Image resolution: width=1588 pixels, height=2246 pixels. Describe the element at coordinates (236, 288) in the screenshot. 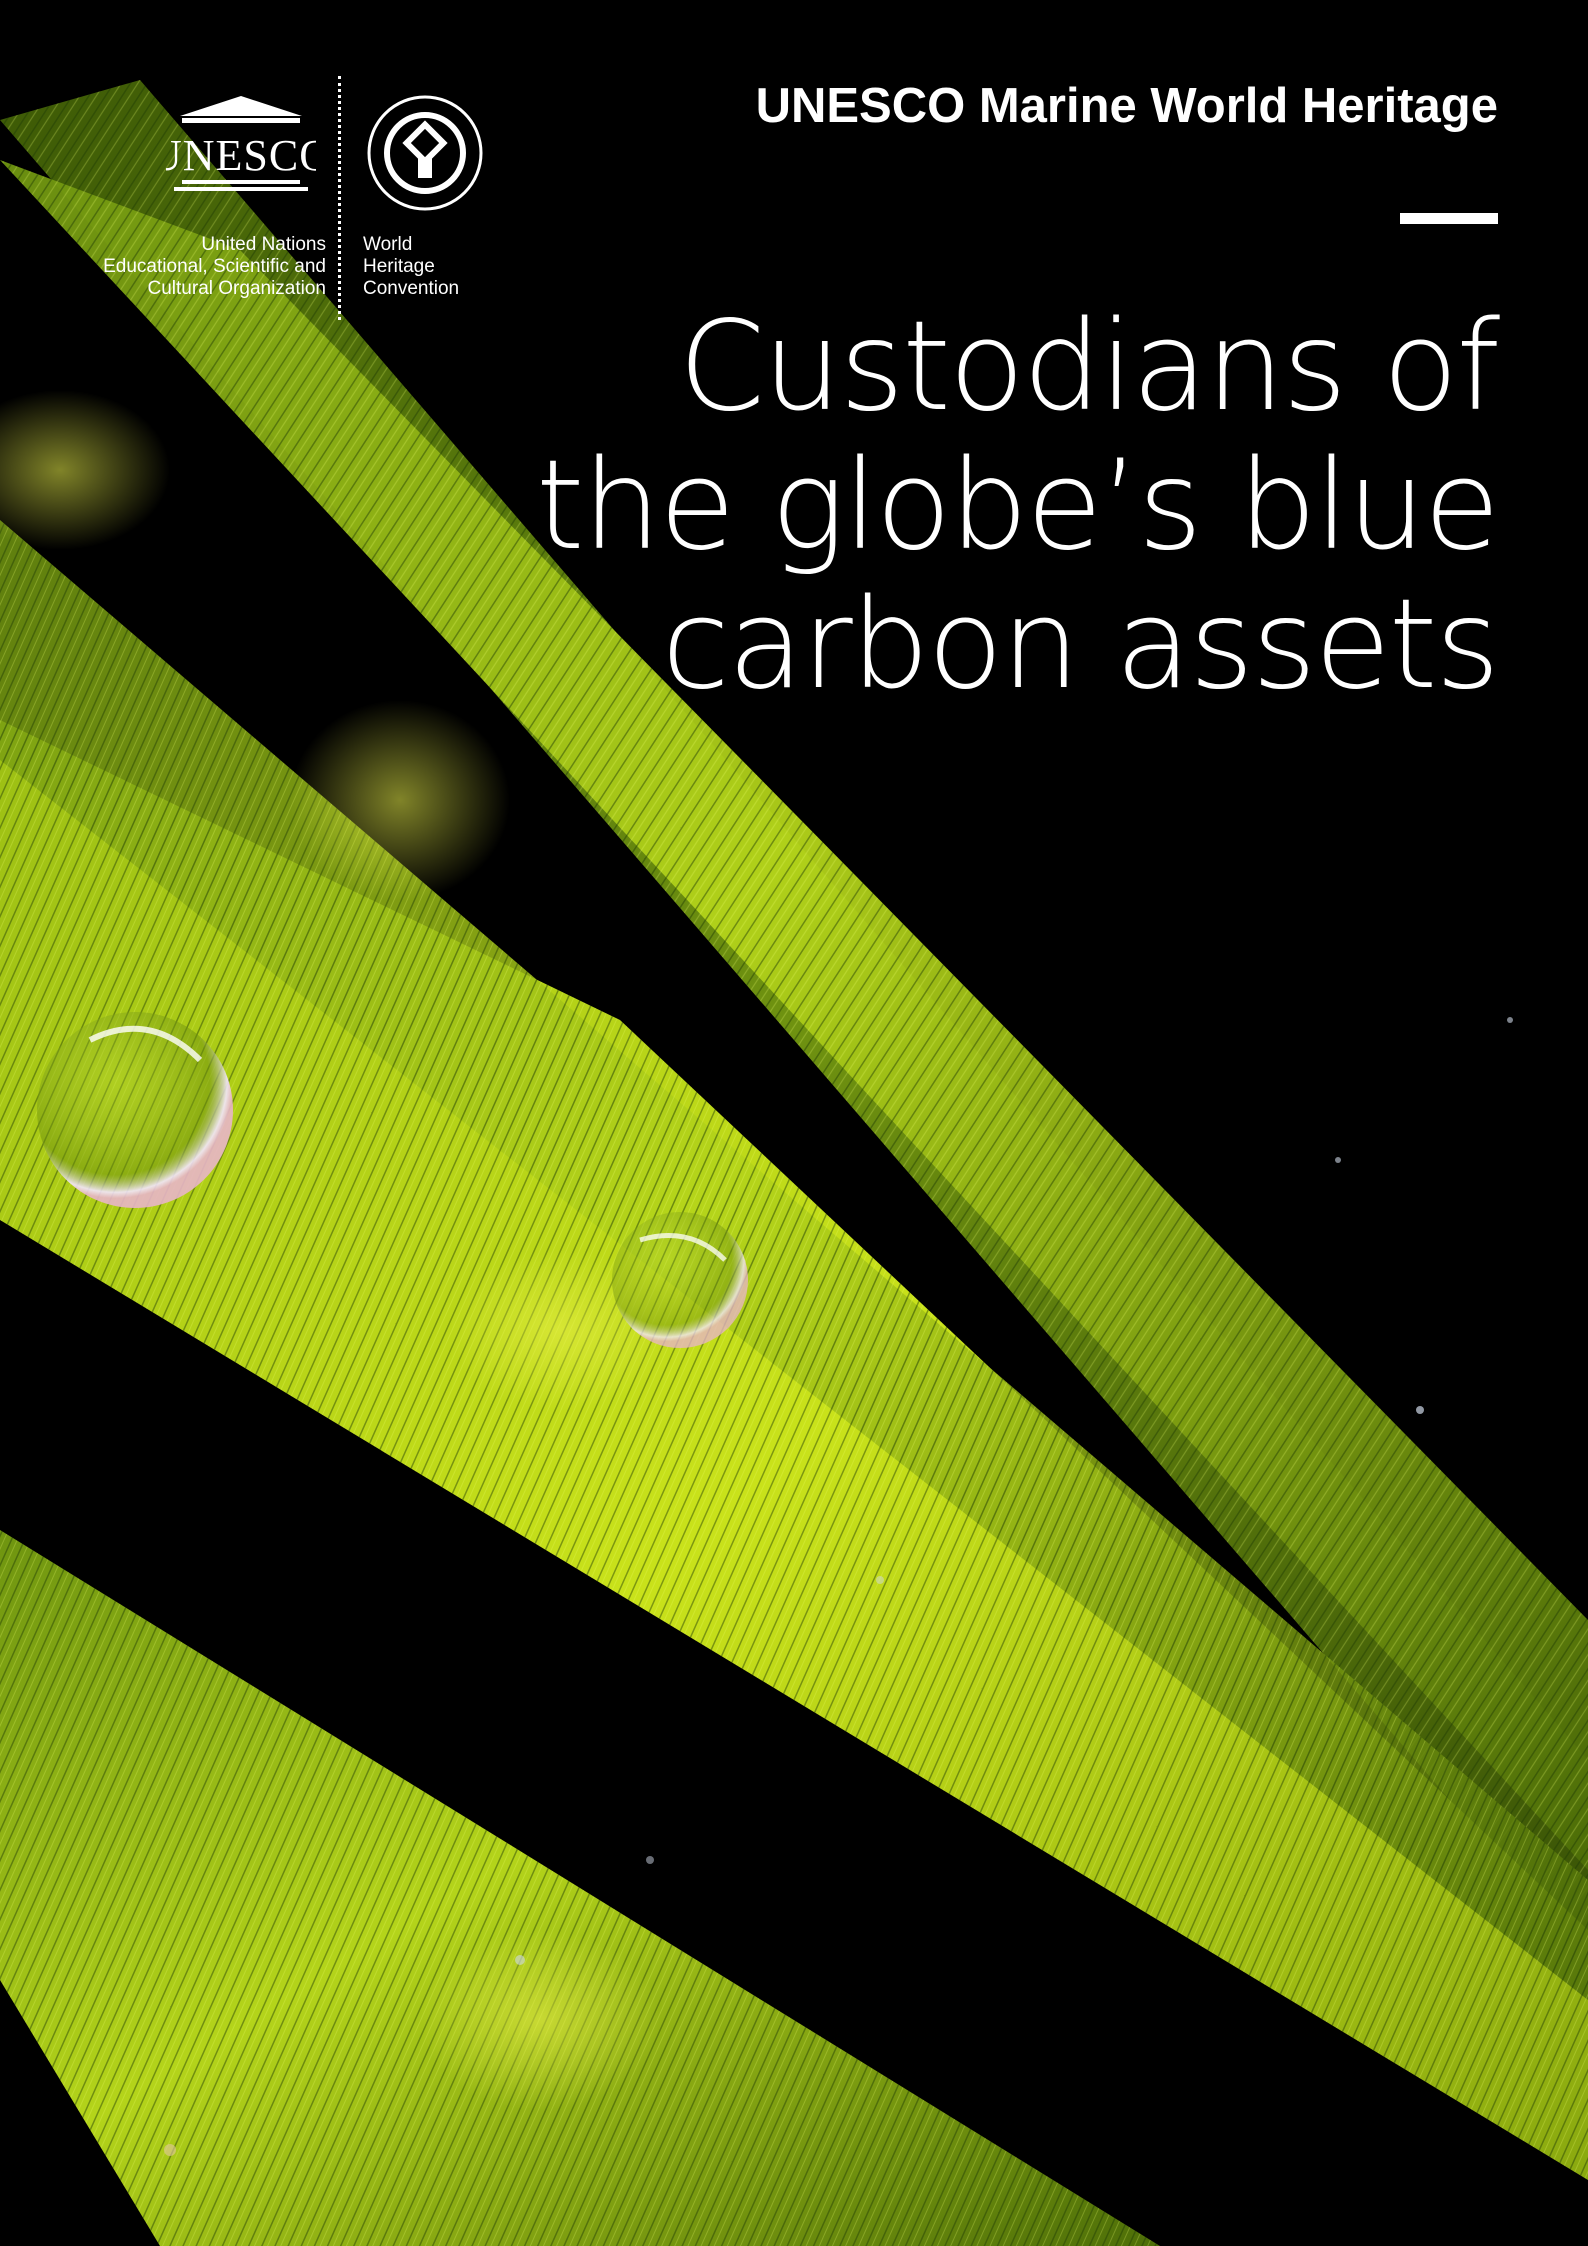

I see `org-name-line: Cultural Organization` at that location.